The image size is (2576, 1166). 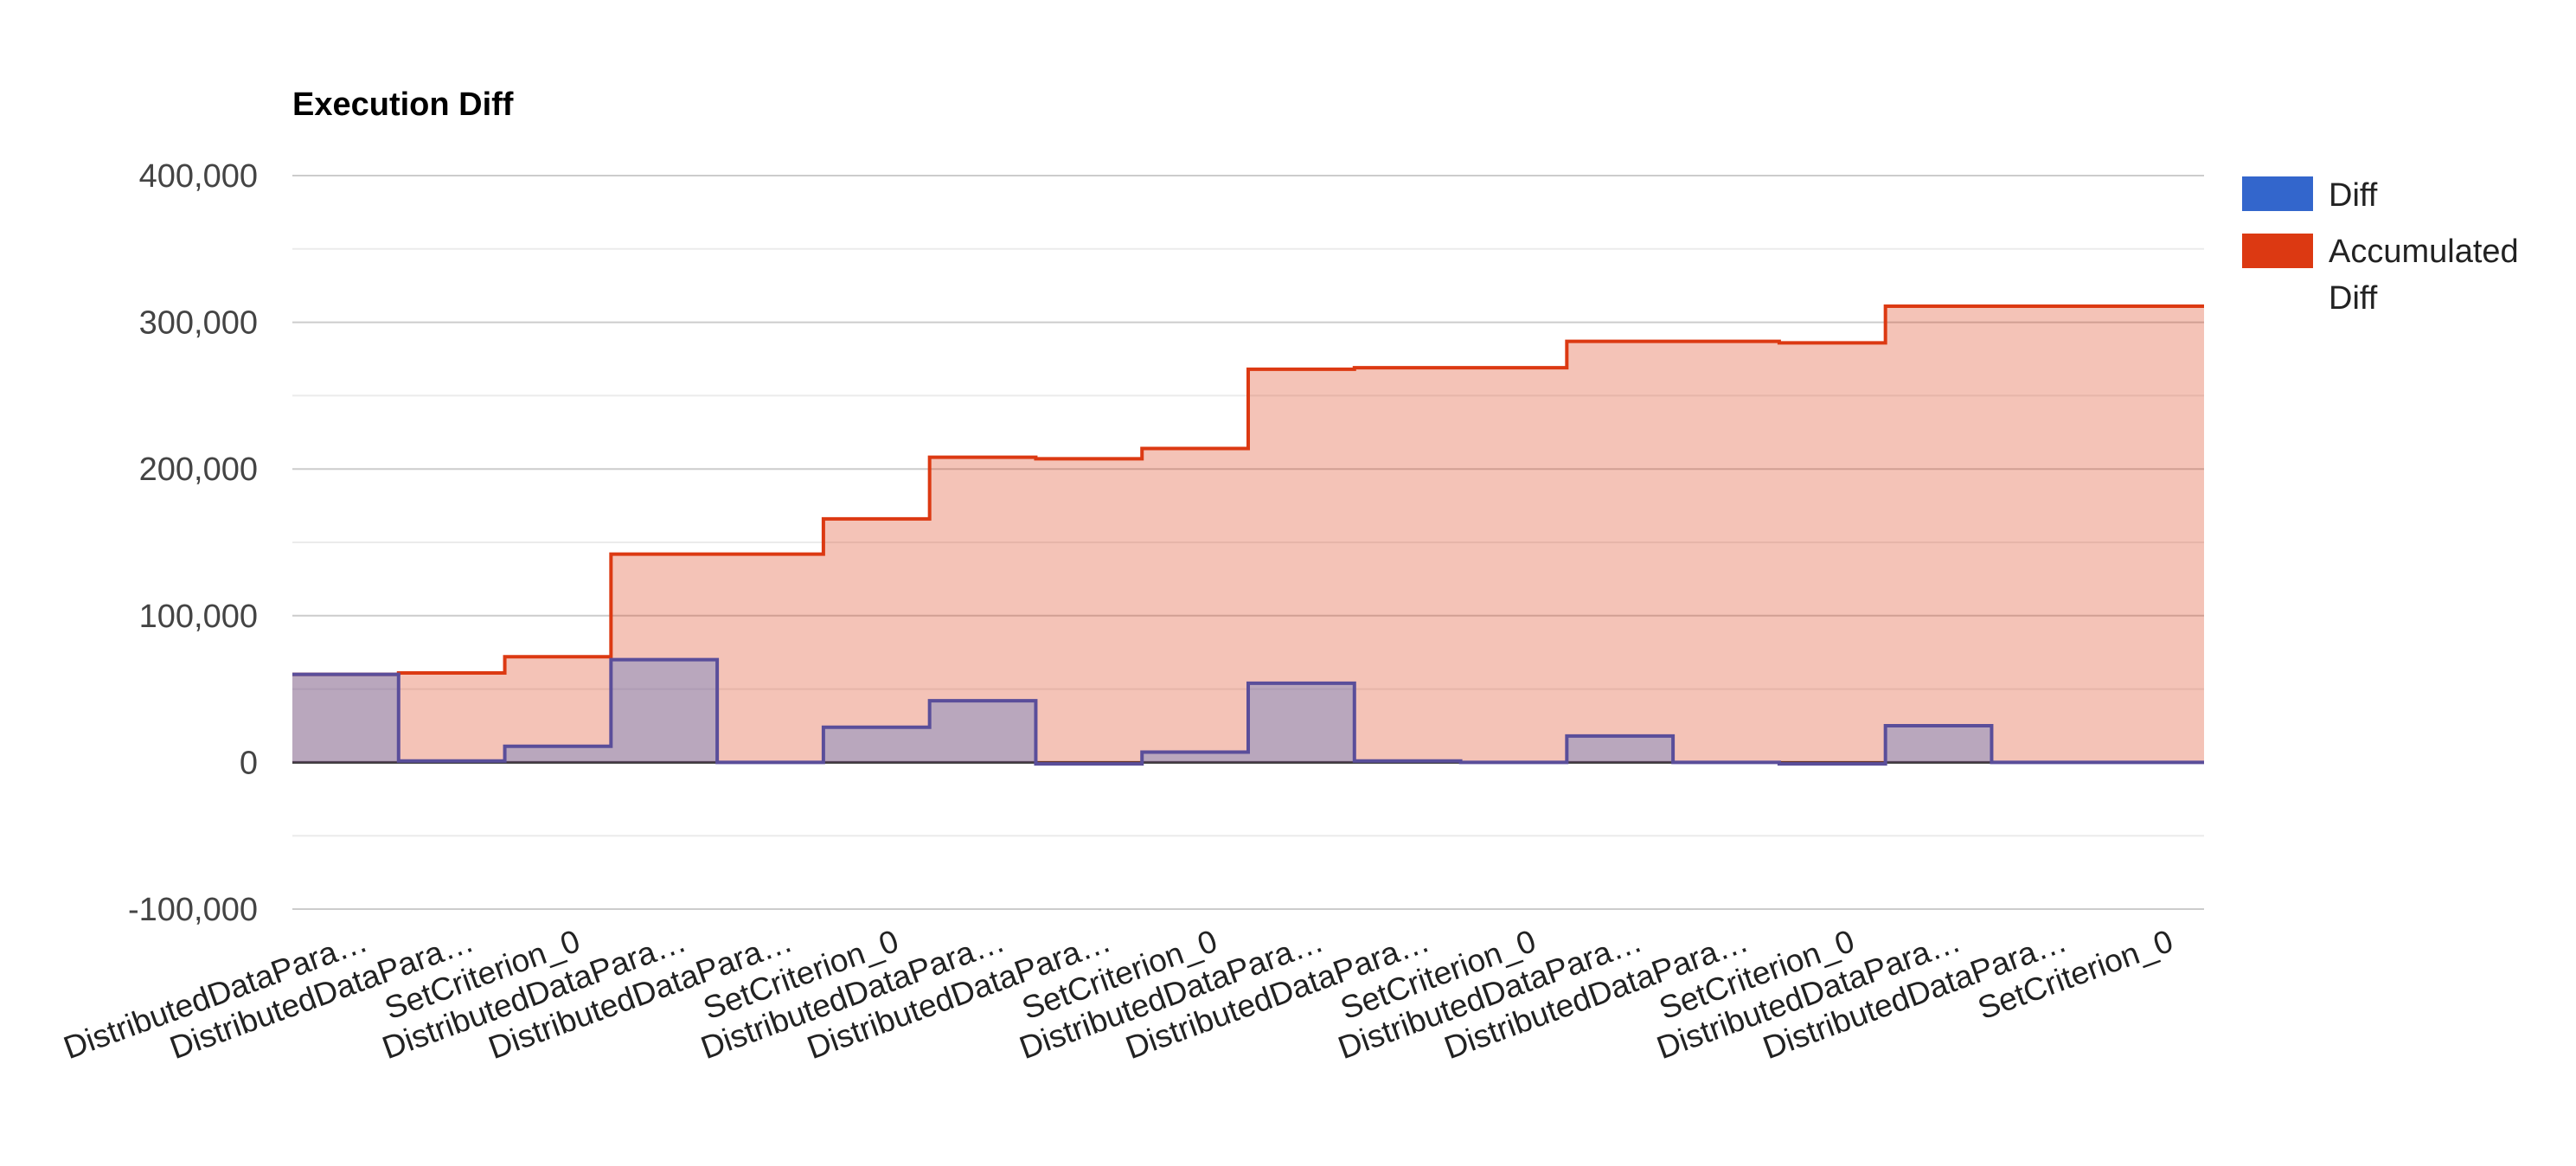 I want to click on y-tick-label: 200,000, so click(x=198, y=470).